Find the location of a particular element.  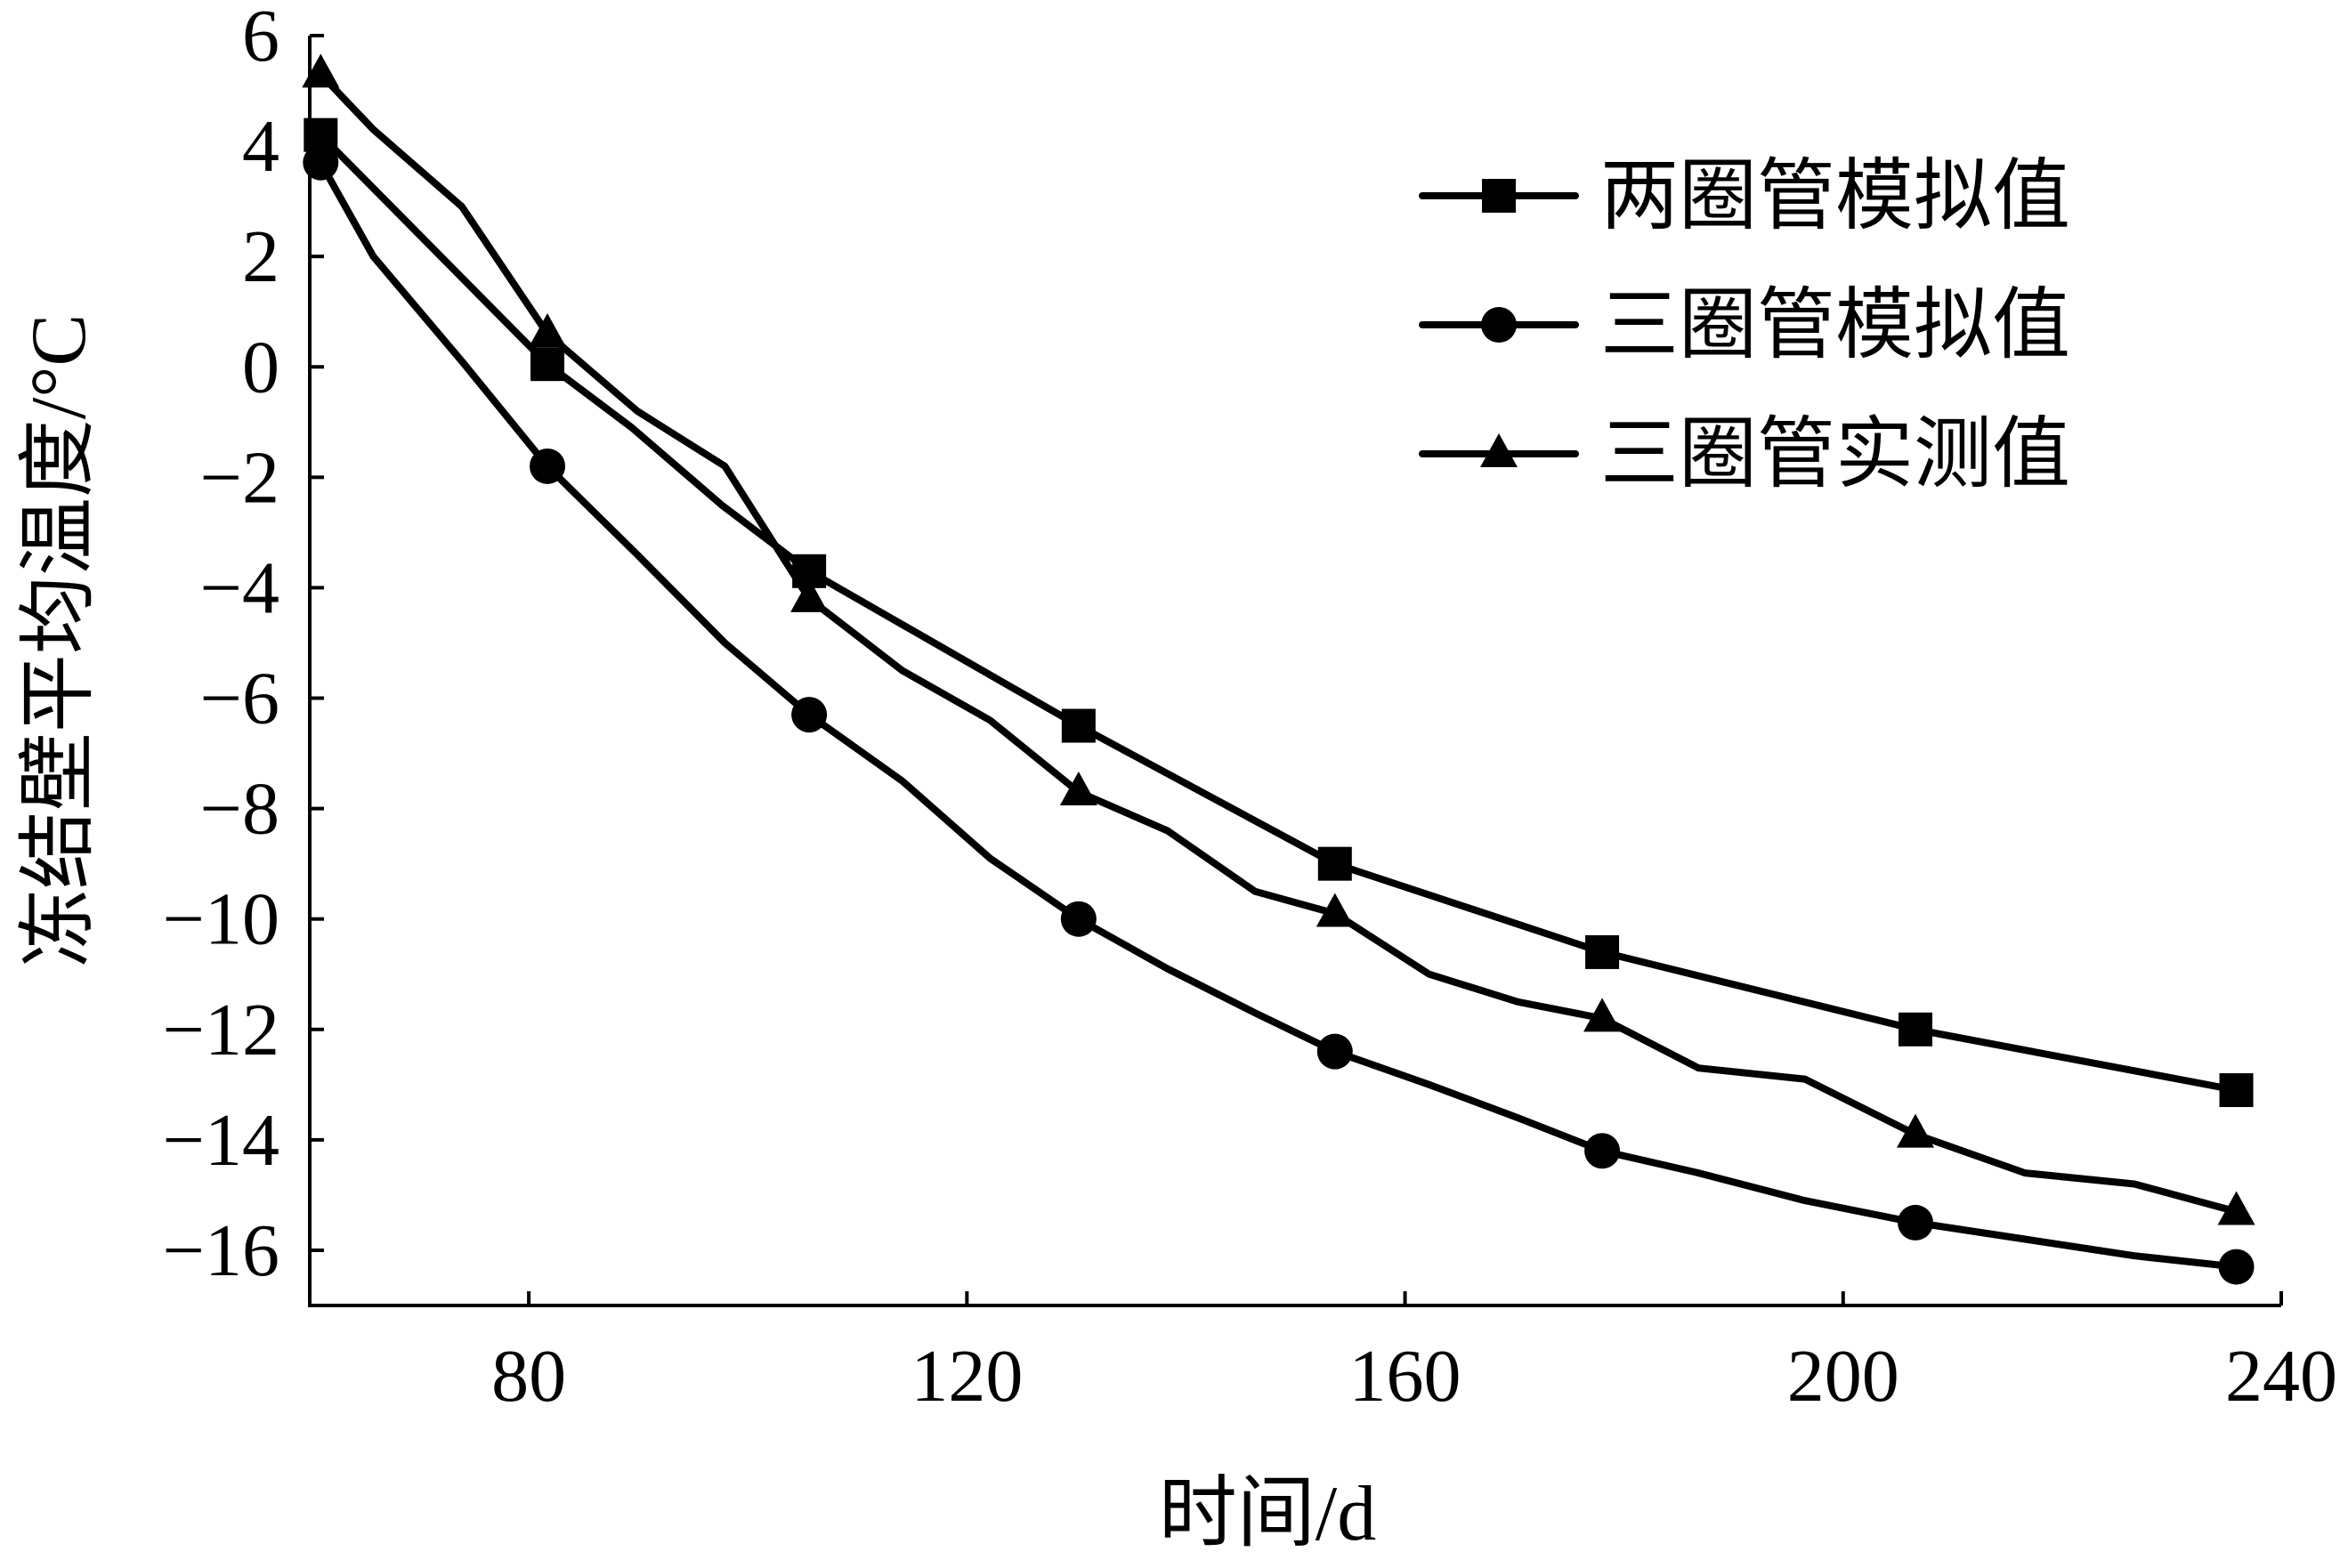

y-tick-label: −4 is located at coordinates (240, 587).